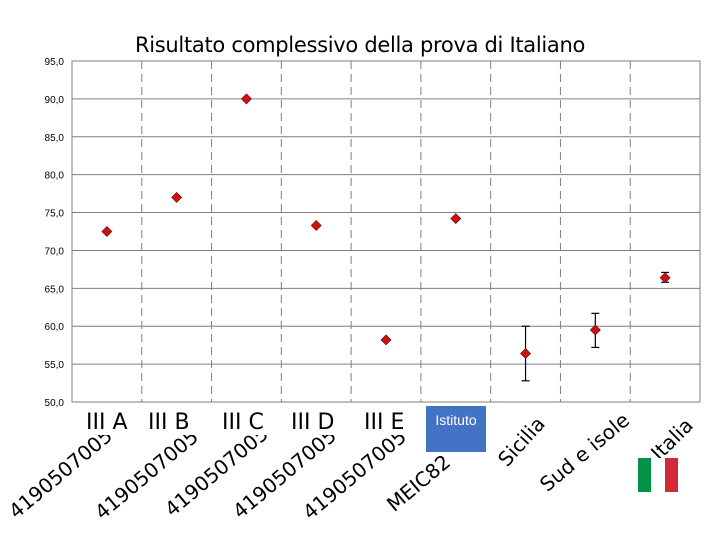 The width and height of the screenshot is (720, 540). I want to click on y-tick-label: 60,0, so click(55, 327).